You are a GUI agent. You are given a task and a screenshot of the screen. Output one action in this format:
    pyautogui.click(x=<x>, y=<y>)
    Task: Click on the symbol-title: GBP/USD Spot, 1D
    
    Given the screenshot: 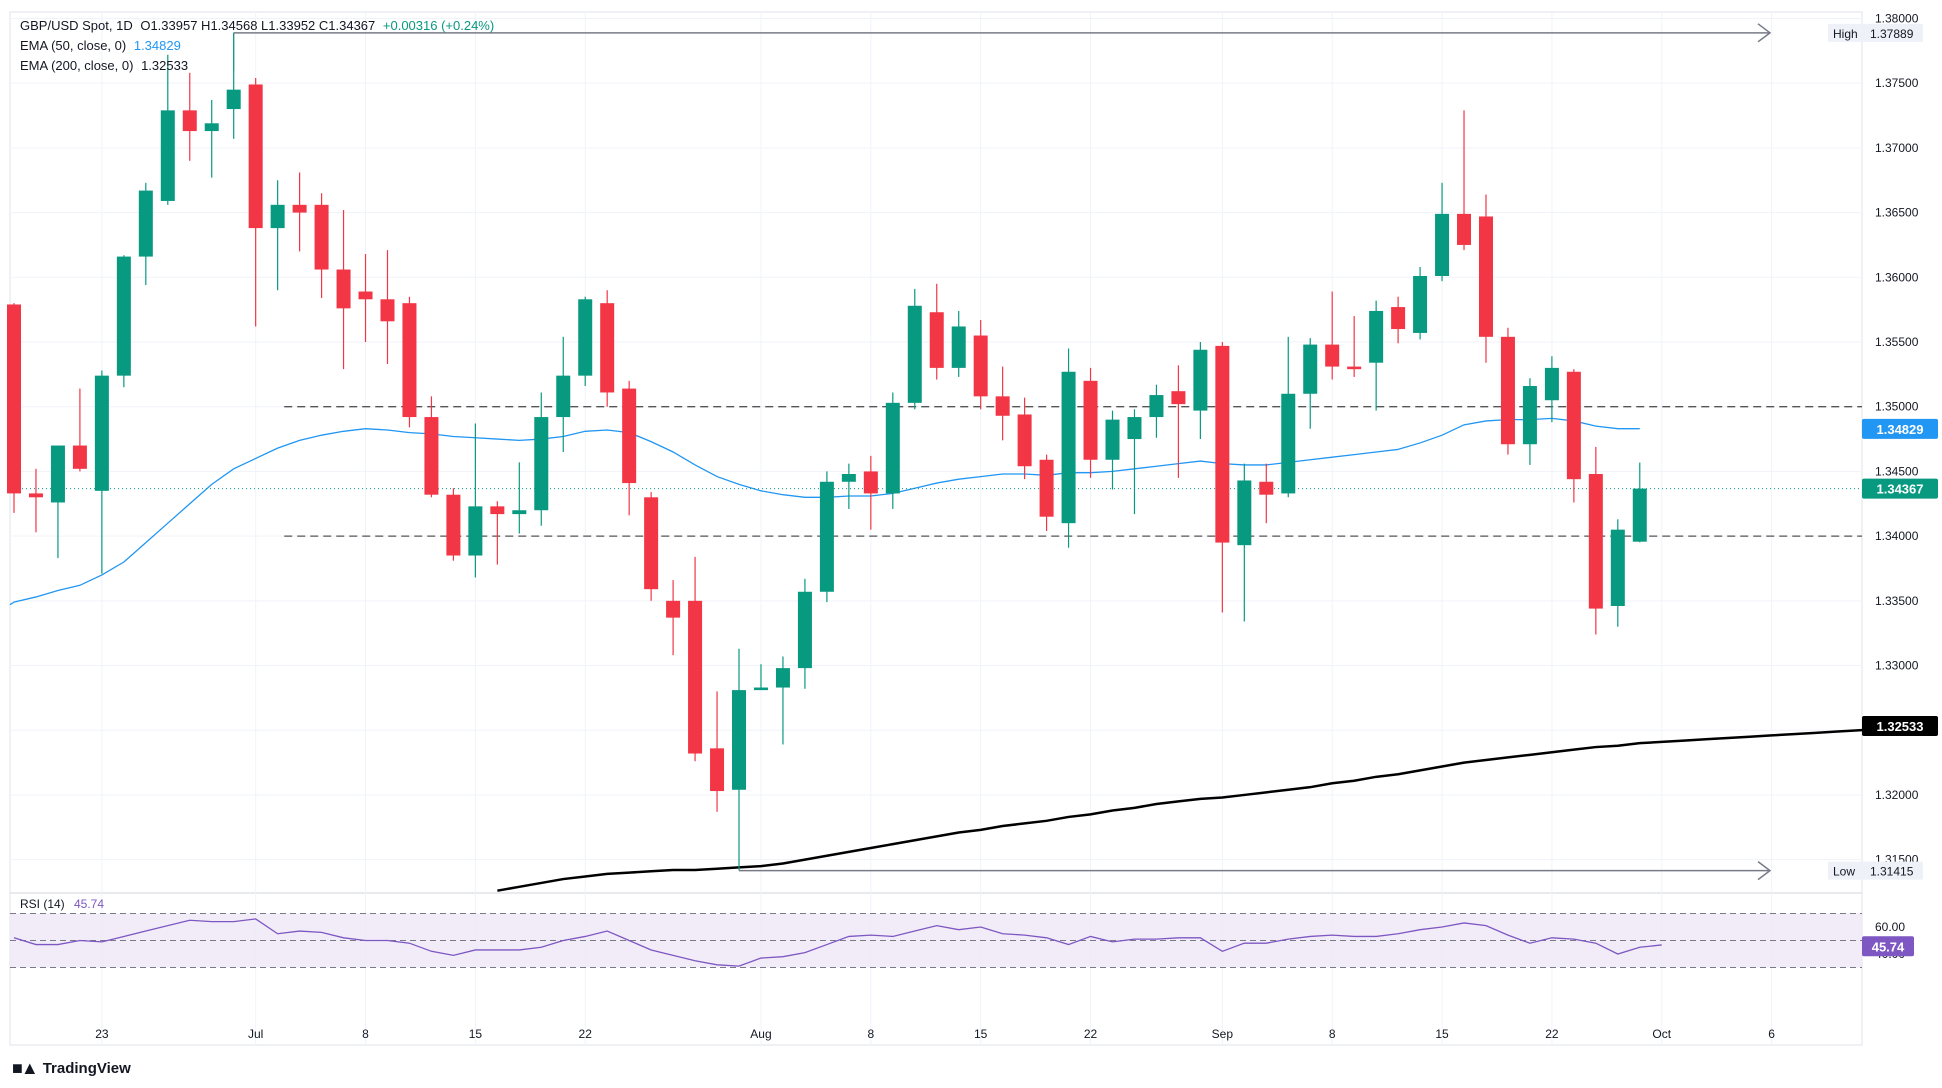 What is the action you would take?
    pyautogui.click(x=76, y=25)
    